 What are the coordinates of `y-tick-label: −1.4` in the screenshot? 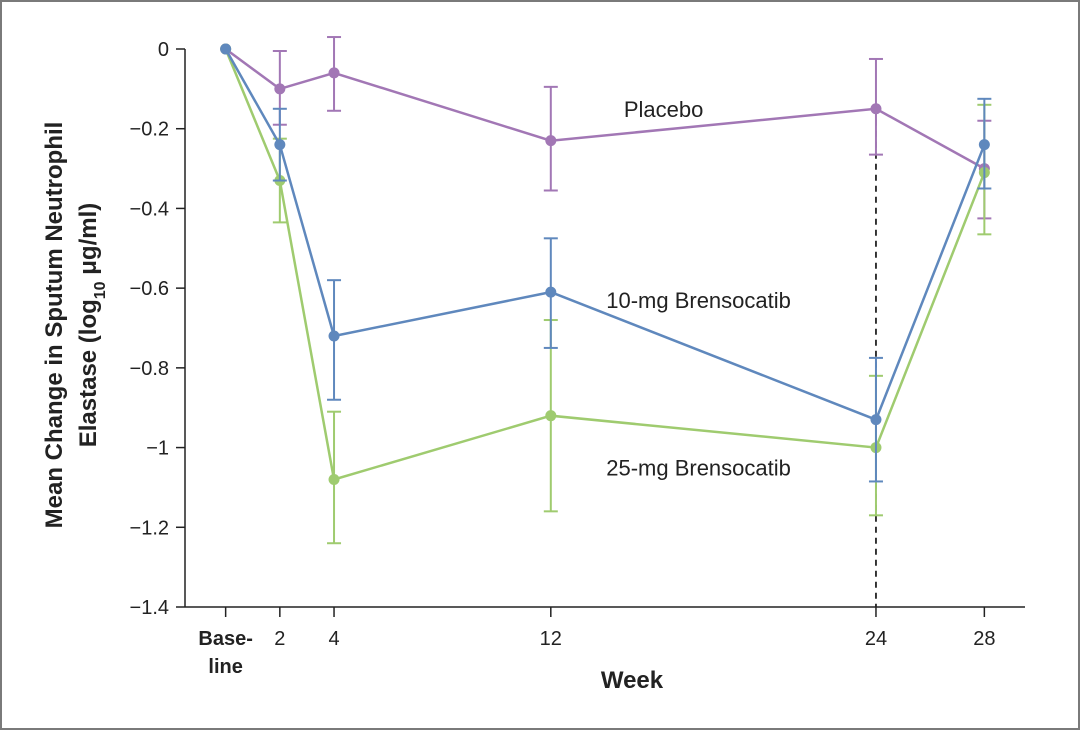 It's located at (149, 608).